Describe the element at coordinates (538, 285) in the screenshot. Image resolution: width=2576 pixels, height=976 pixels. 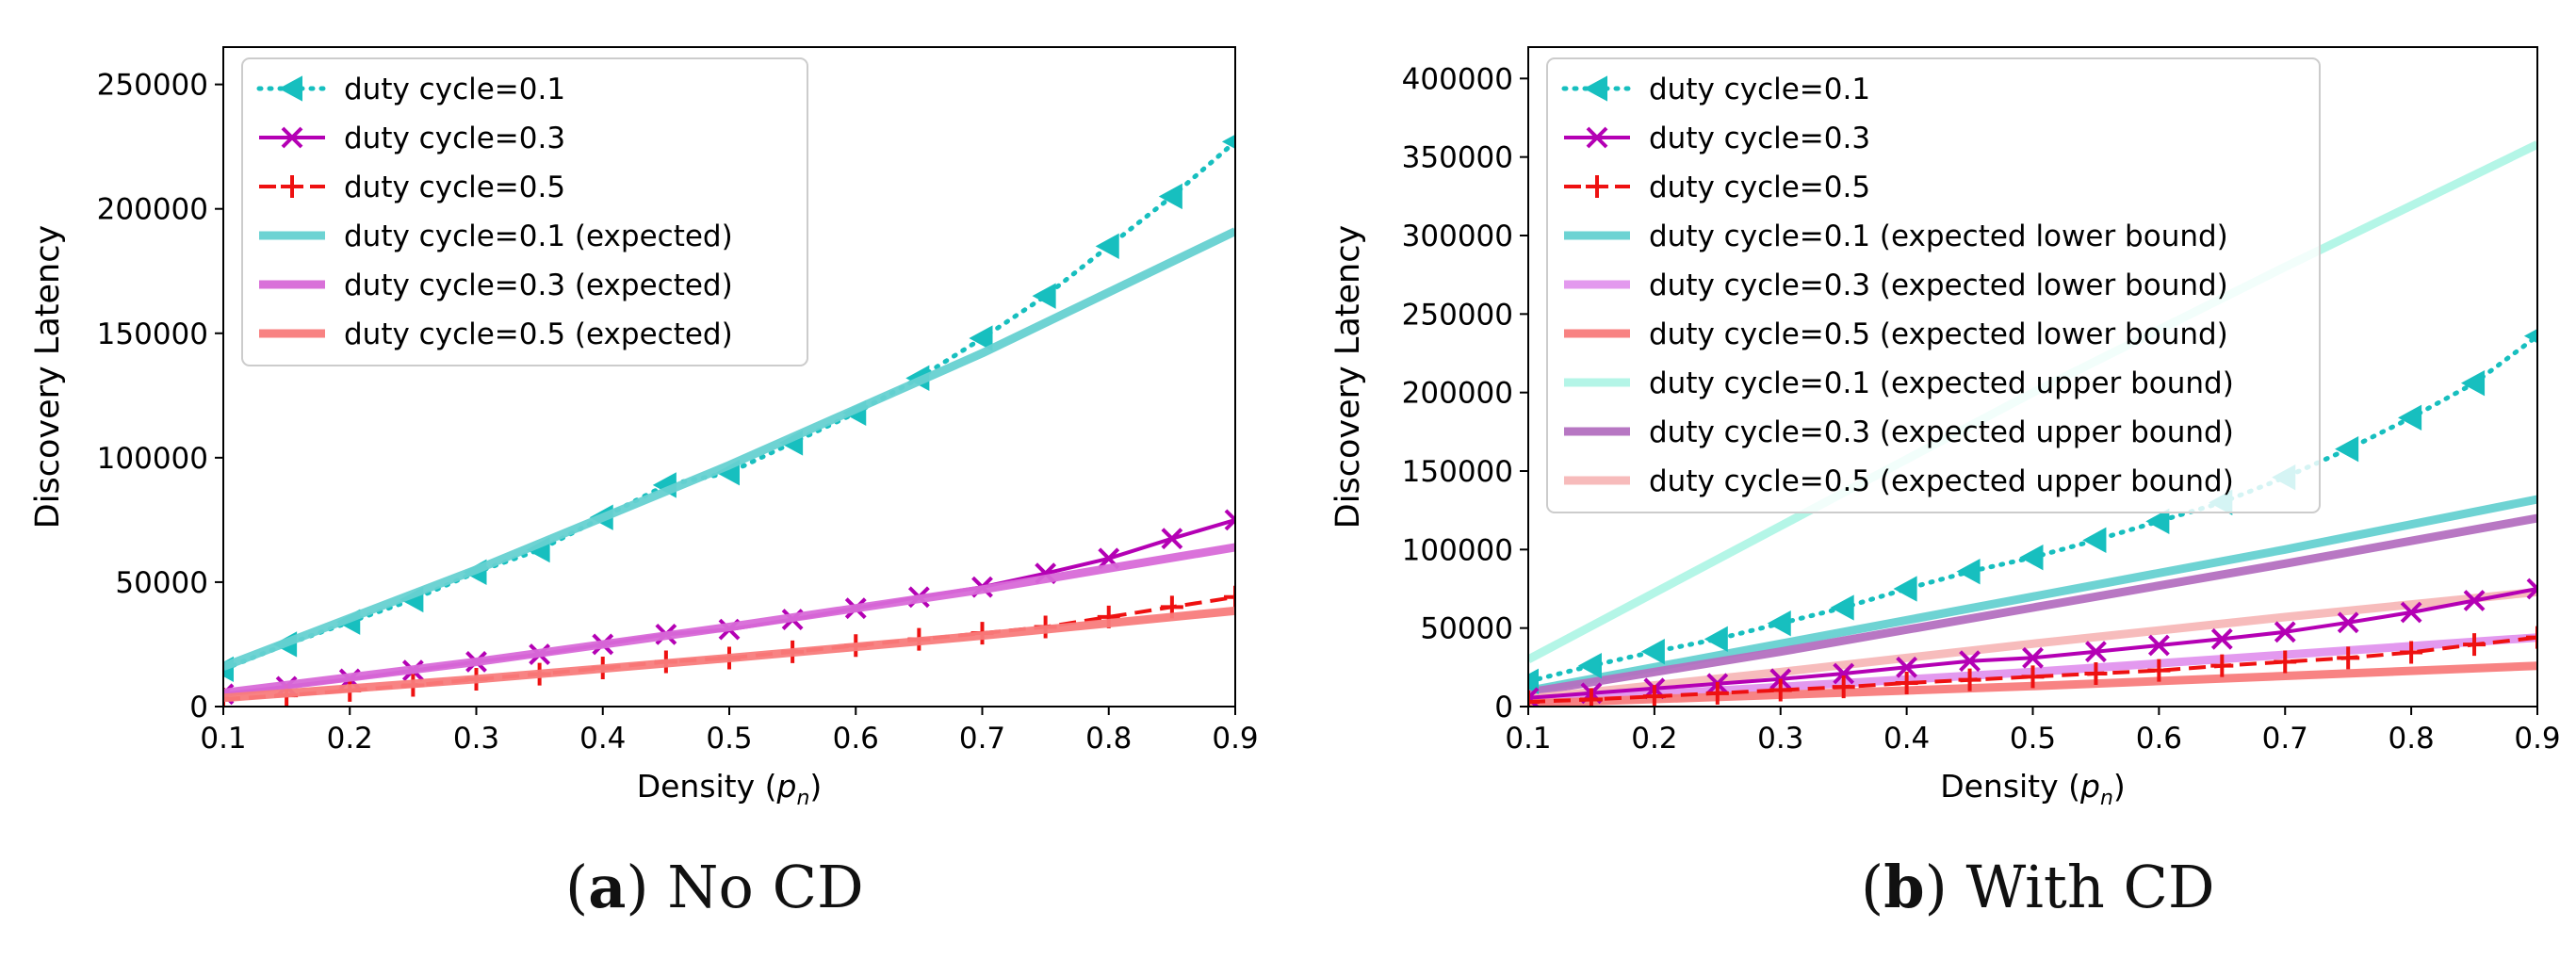
I see `legend-entry: duty cycle=0.3 (expected)` at that location.